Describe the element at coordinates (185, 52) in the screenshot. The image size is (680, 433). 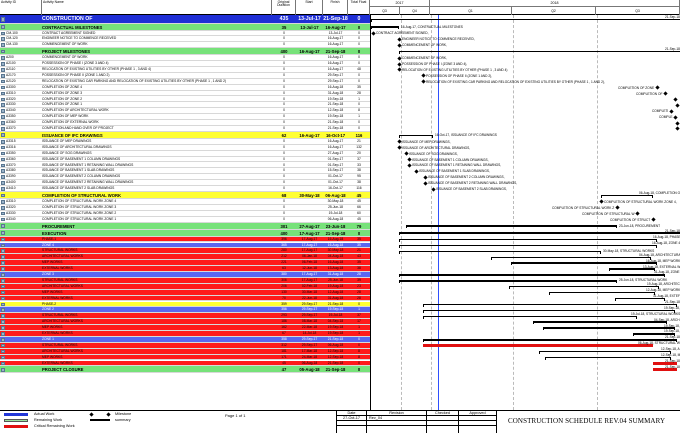
I see `activity-row: PROJECT MILESTONES 400 16-Aug-17 21-Sep-18 0` at that location.